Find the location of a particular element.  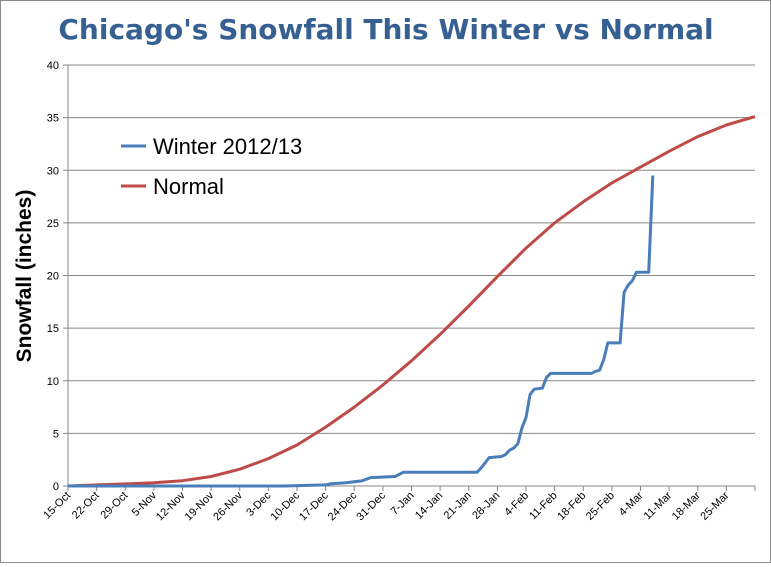

legend: Winter 2012/13 Normal is located at coordinates (211, 166).